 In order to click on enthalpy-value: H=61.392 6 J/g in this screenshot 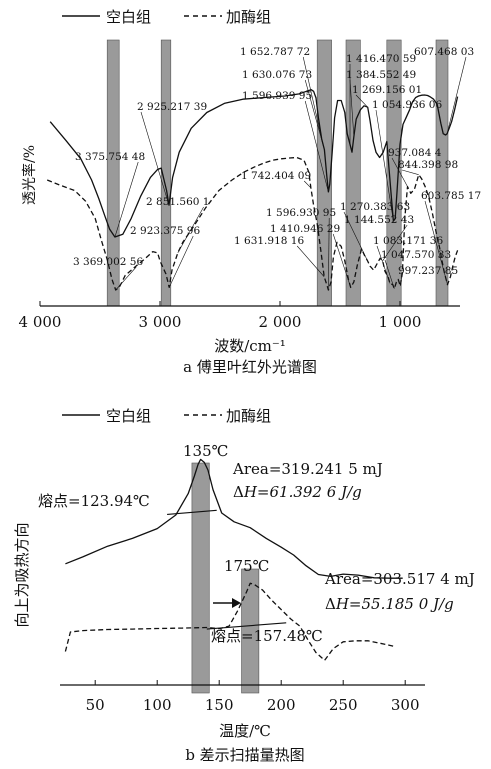, I will do `click(302, 492)`.